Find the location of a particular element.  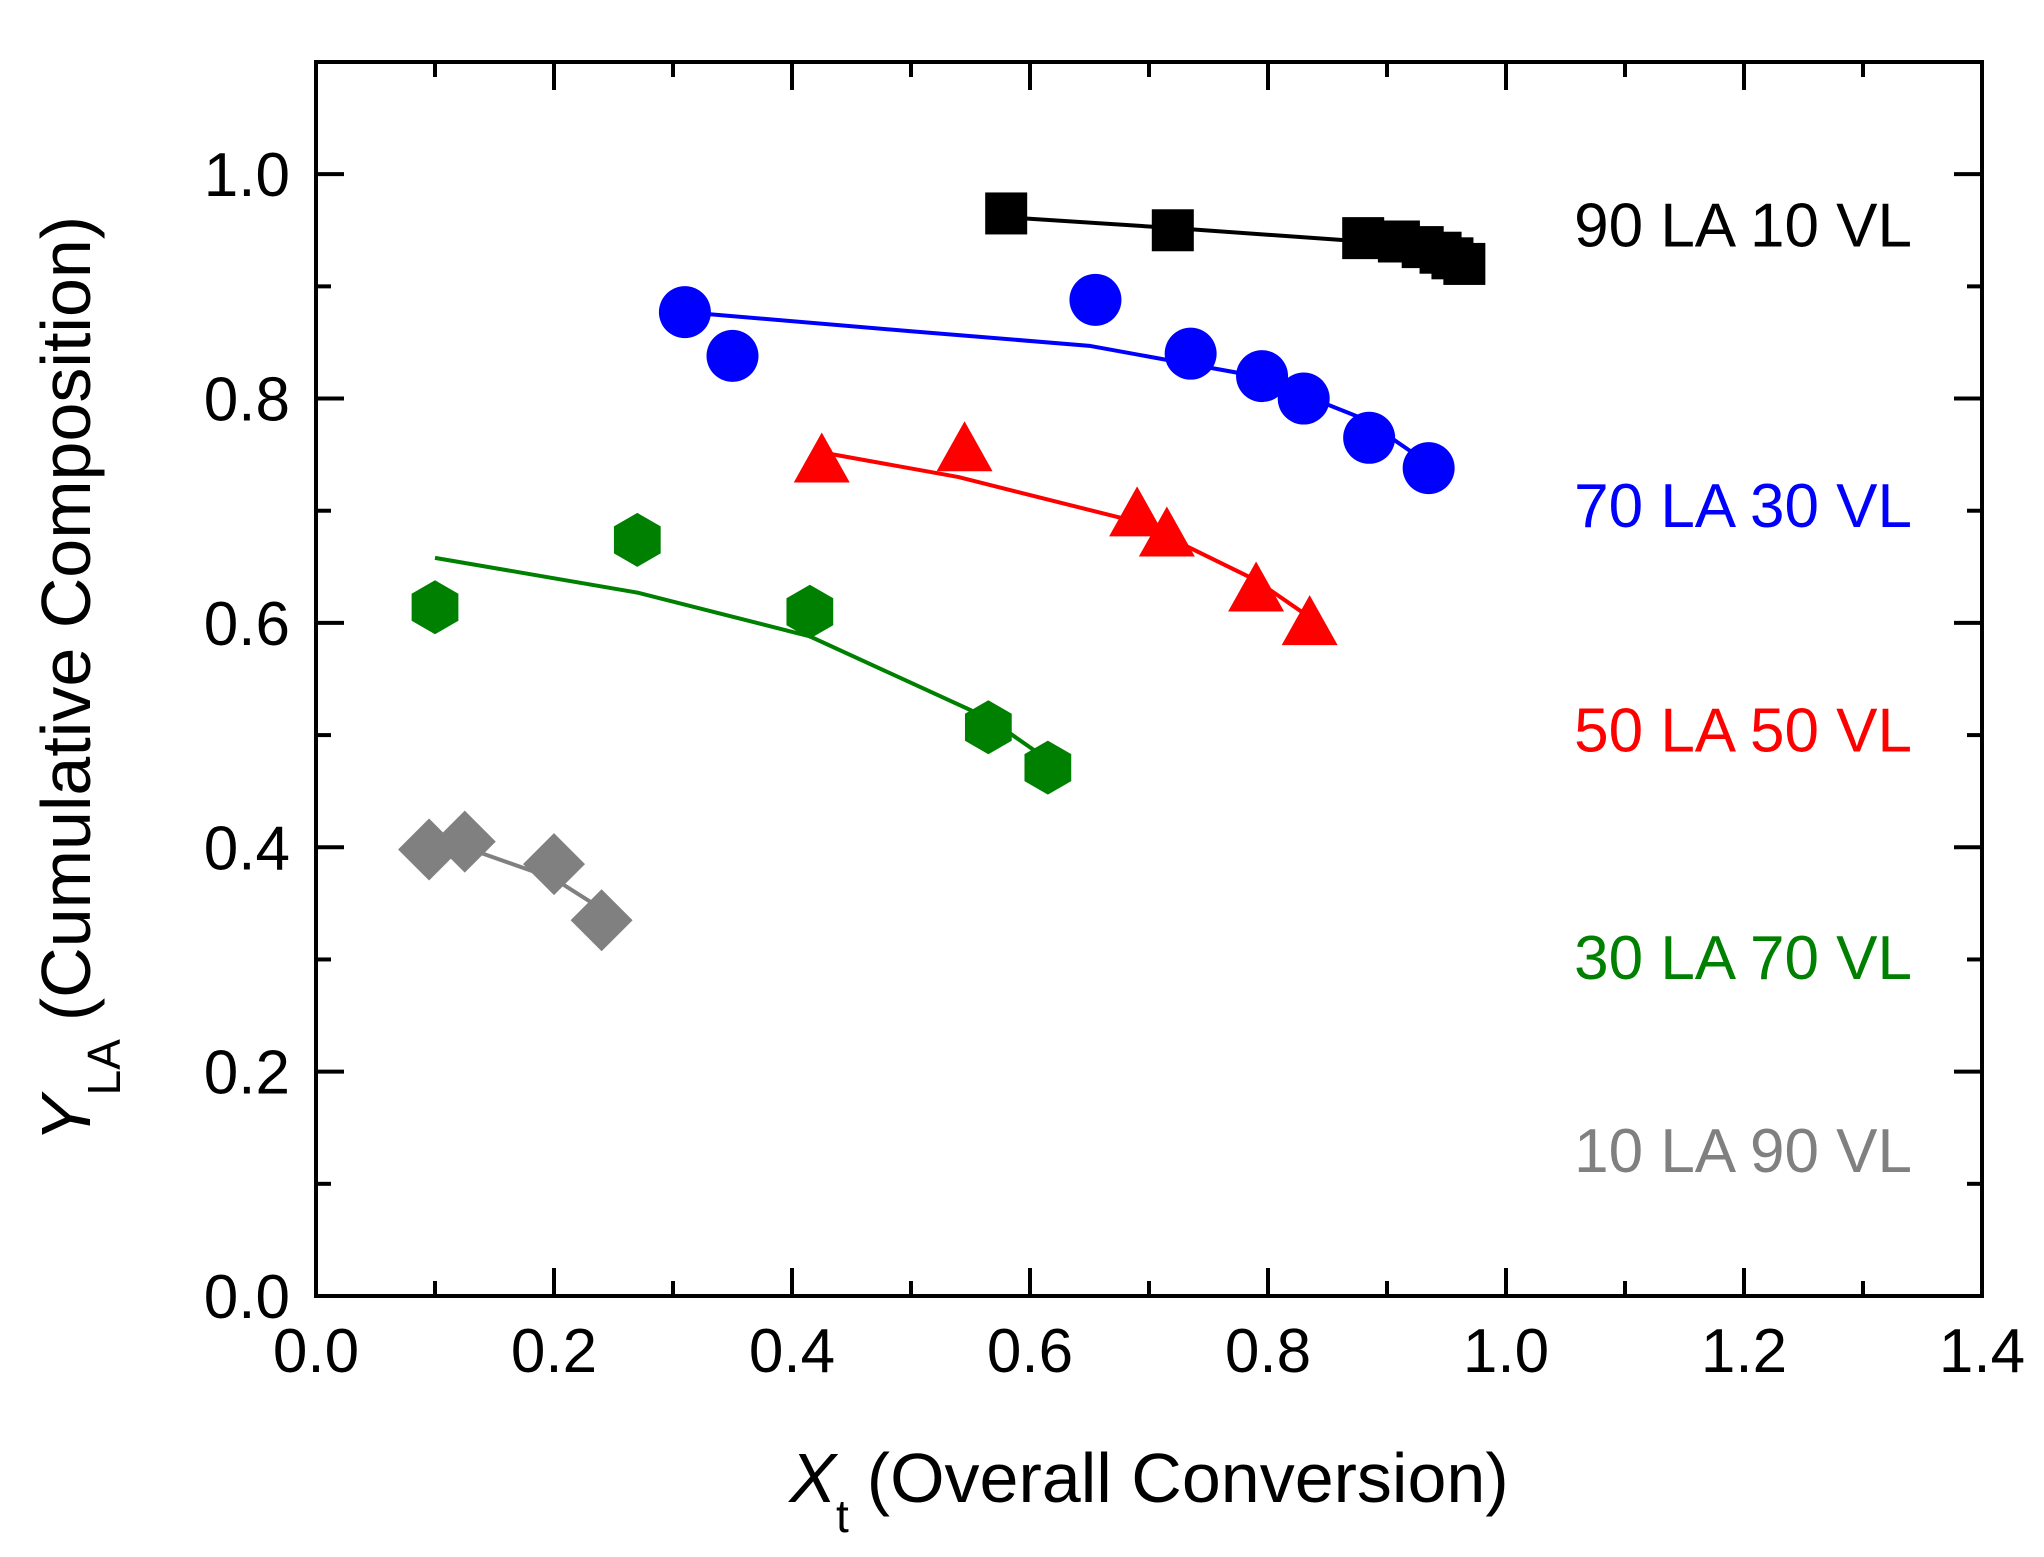

x-tick-label: 0.2 is located at coordinates (554, 1351).